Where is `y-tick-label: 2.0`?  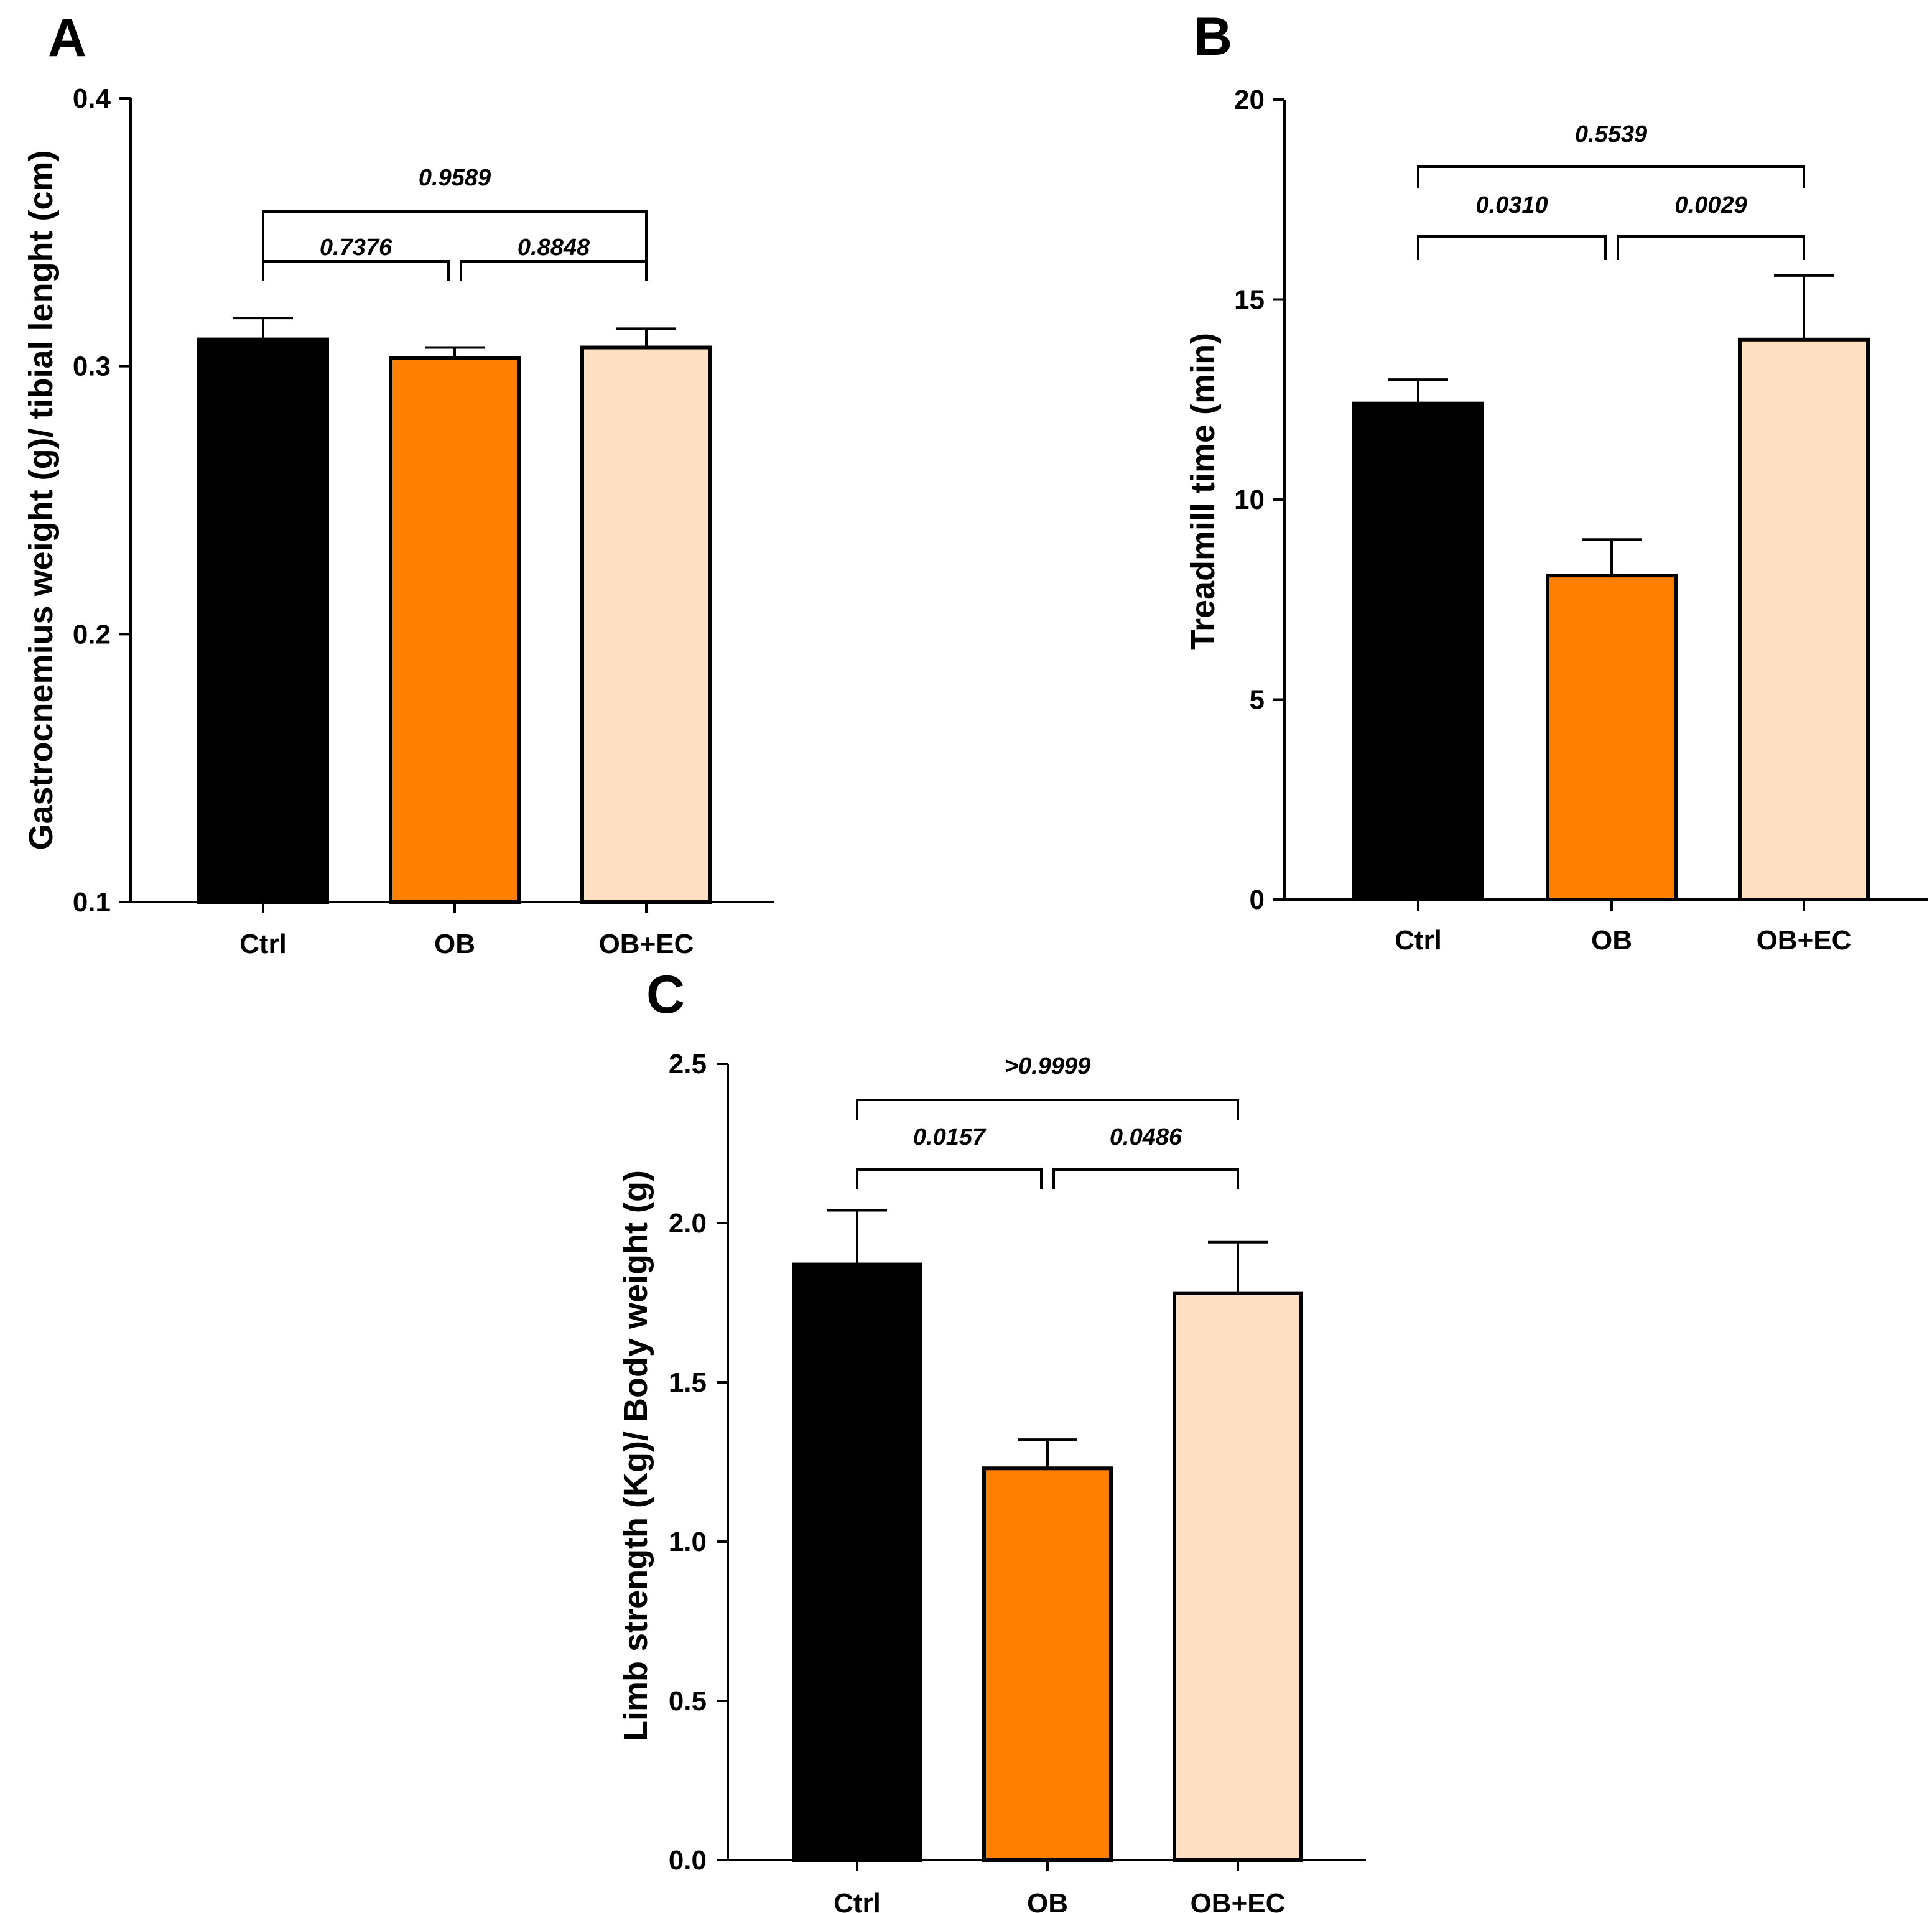 y-tick-label: 2.0 is located at coordinates (688, 1223).